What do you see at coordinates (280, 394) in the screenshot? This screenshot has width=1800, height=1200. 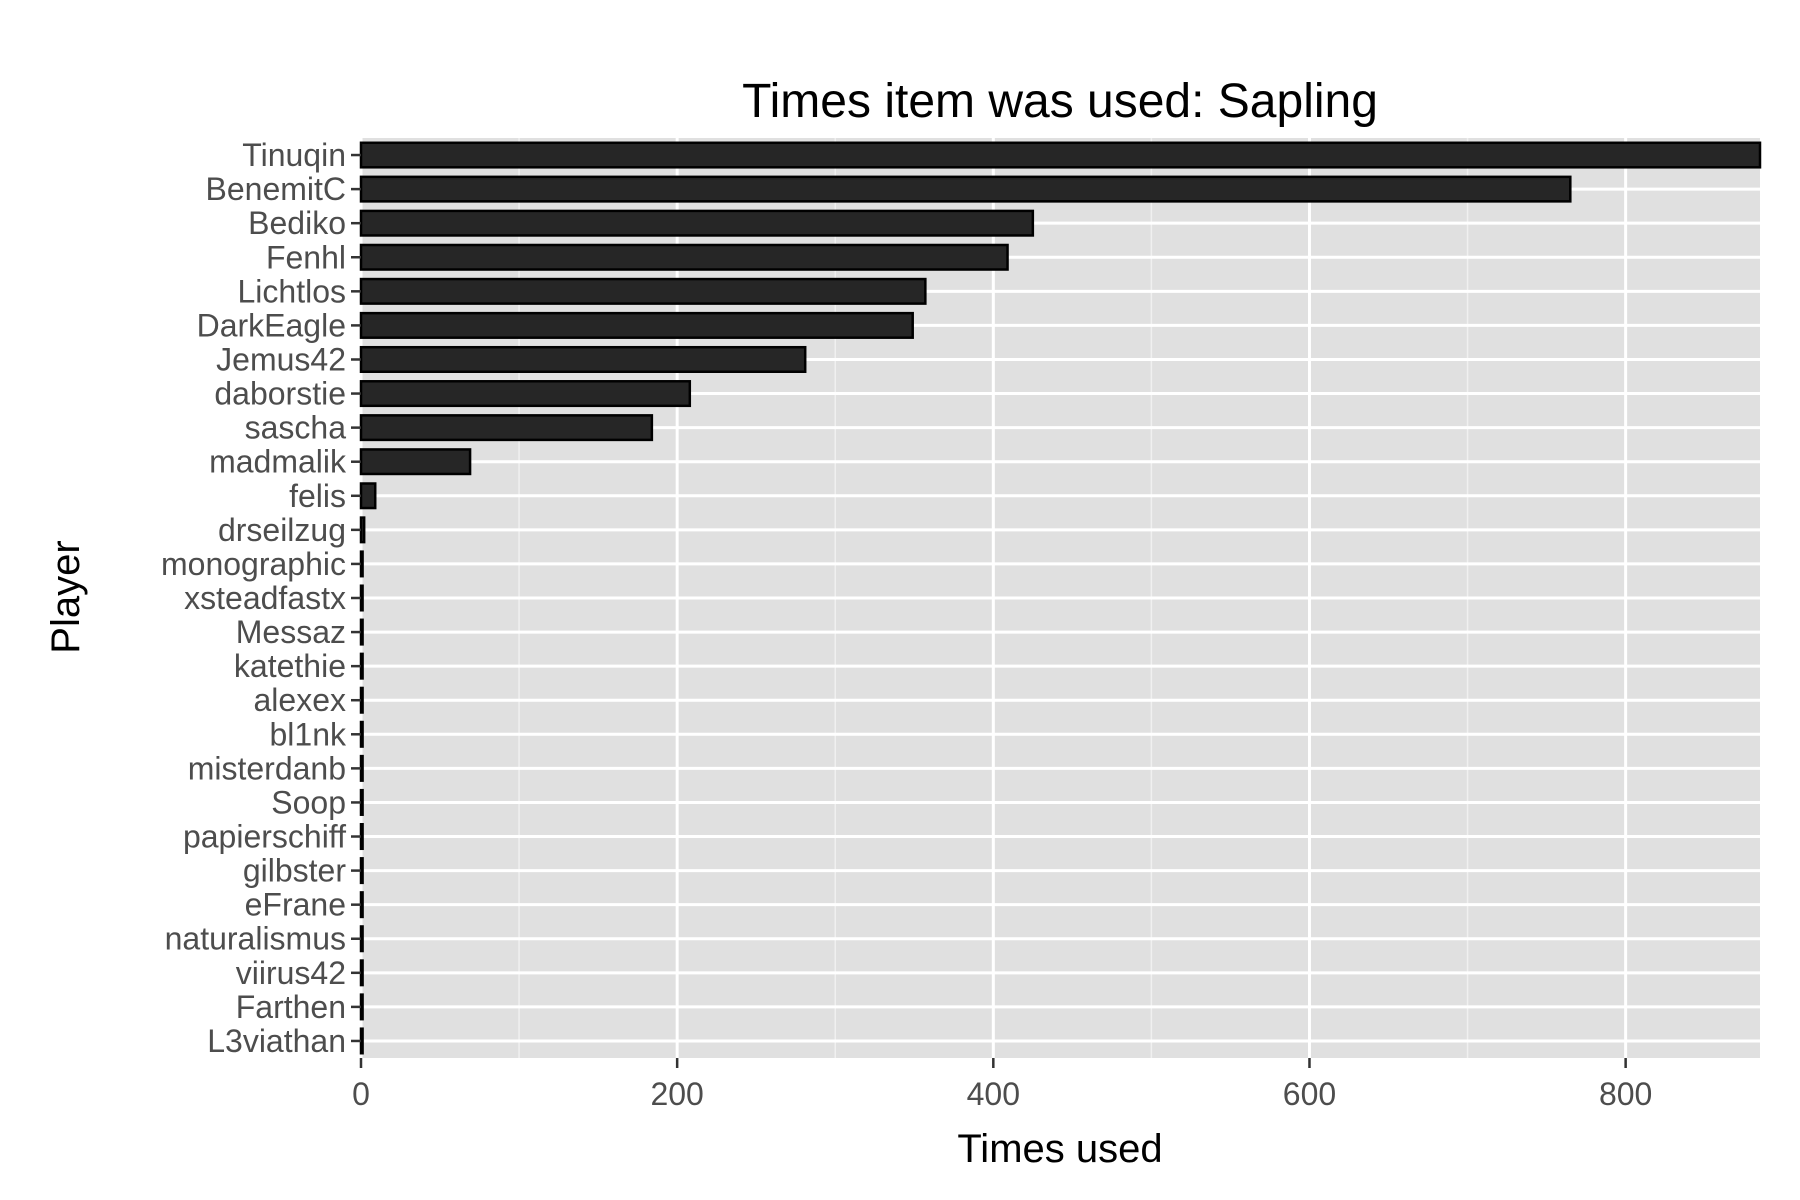 I see `y-tick-label: daborstie` at bounding box center [280, 394].